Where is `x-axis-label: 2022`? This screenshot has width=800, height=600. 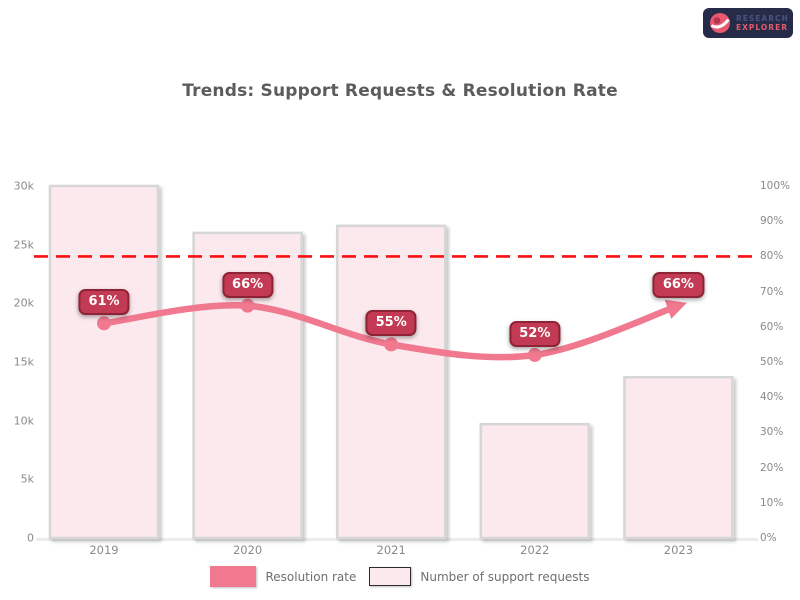 x-axis-label: 2022 is located at coordinates (535, 550).